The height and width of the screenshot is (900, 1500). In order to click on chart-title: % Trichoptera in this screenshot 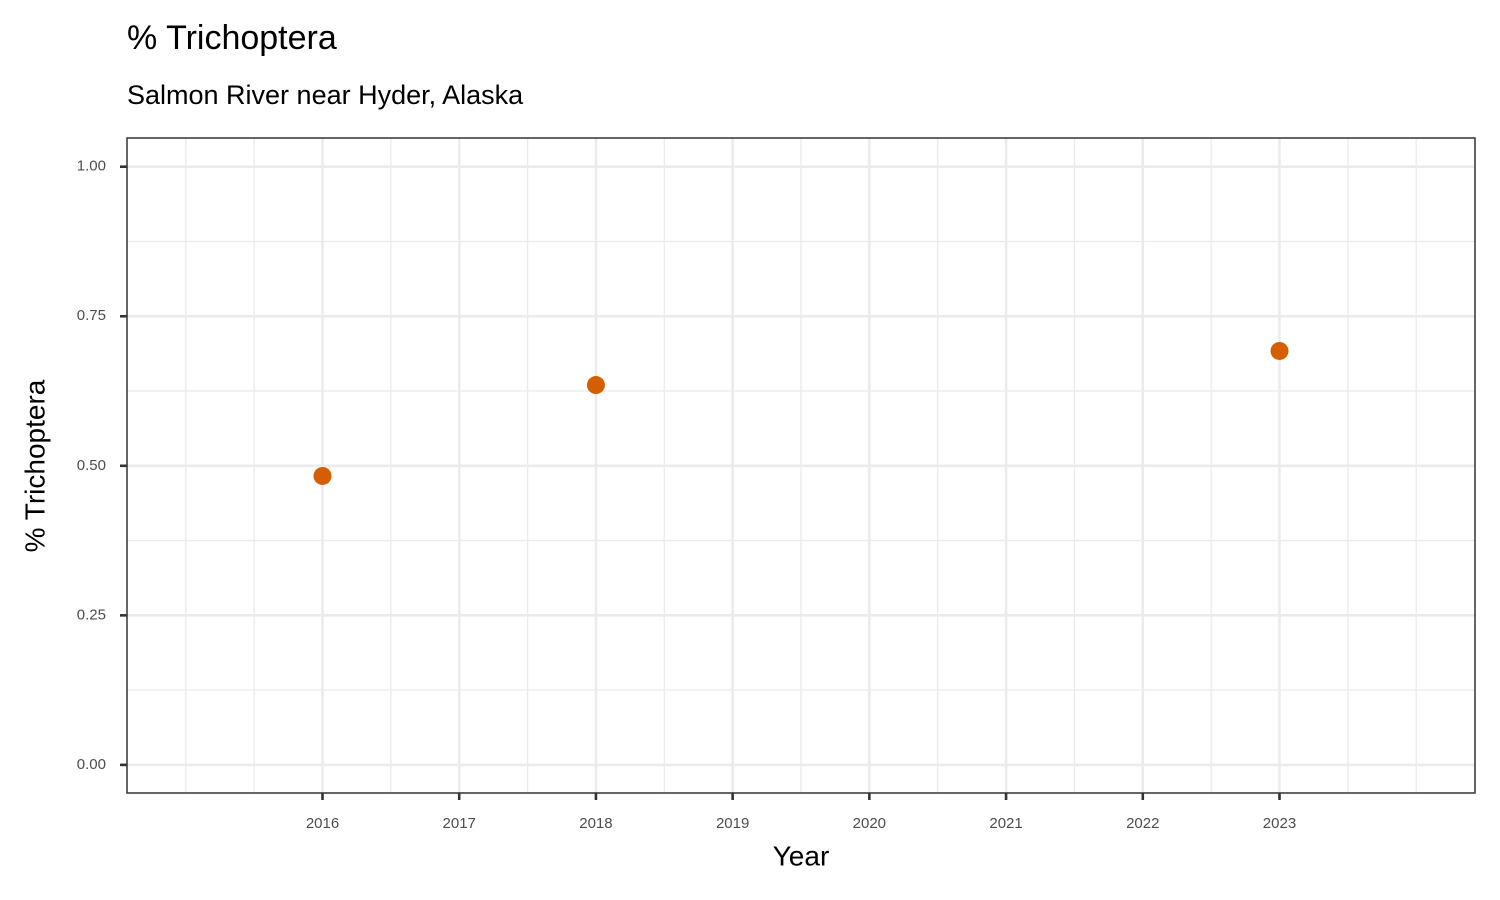, I will do `click(232, 38)`.